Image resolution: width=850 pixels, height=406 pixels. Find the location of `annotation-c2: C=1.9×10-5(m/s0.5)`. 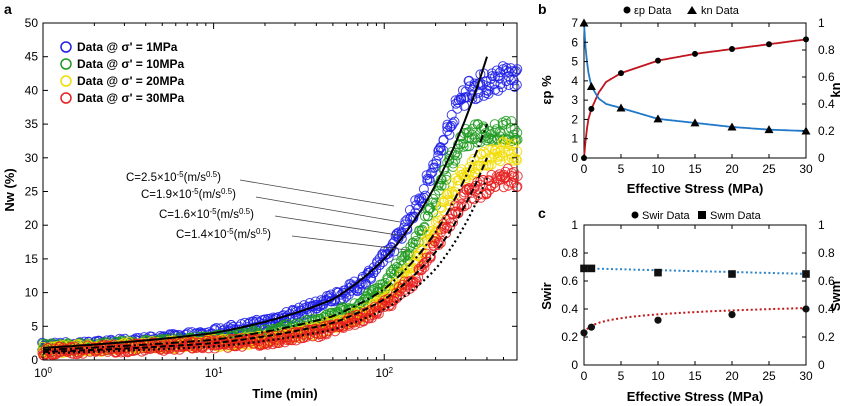

annotation-c2: C=1.9×10-5(m/s0.5) is located at coordinates (188, 194).